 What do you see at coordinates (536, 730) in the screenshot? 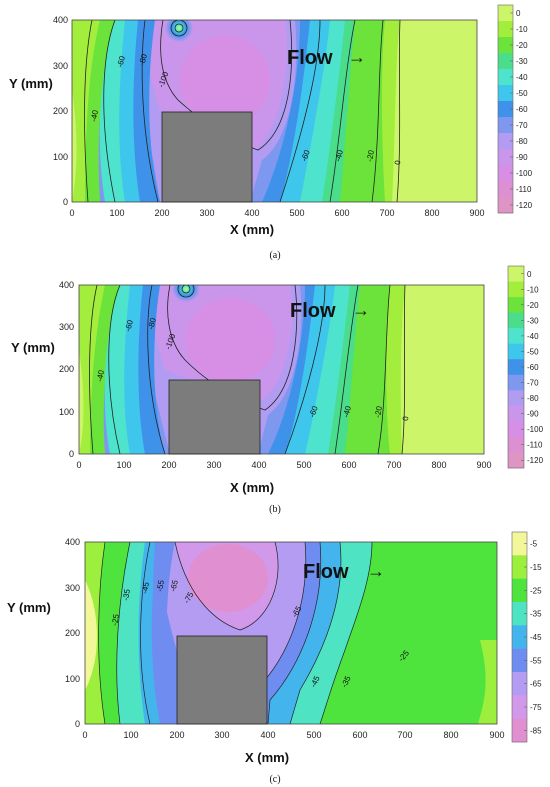
I see `panel-c-colorbar-tick: -85` at bounding box center [536, 730].